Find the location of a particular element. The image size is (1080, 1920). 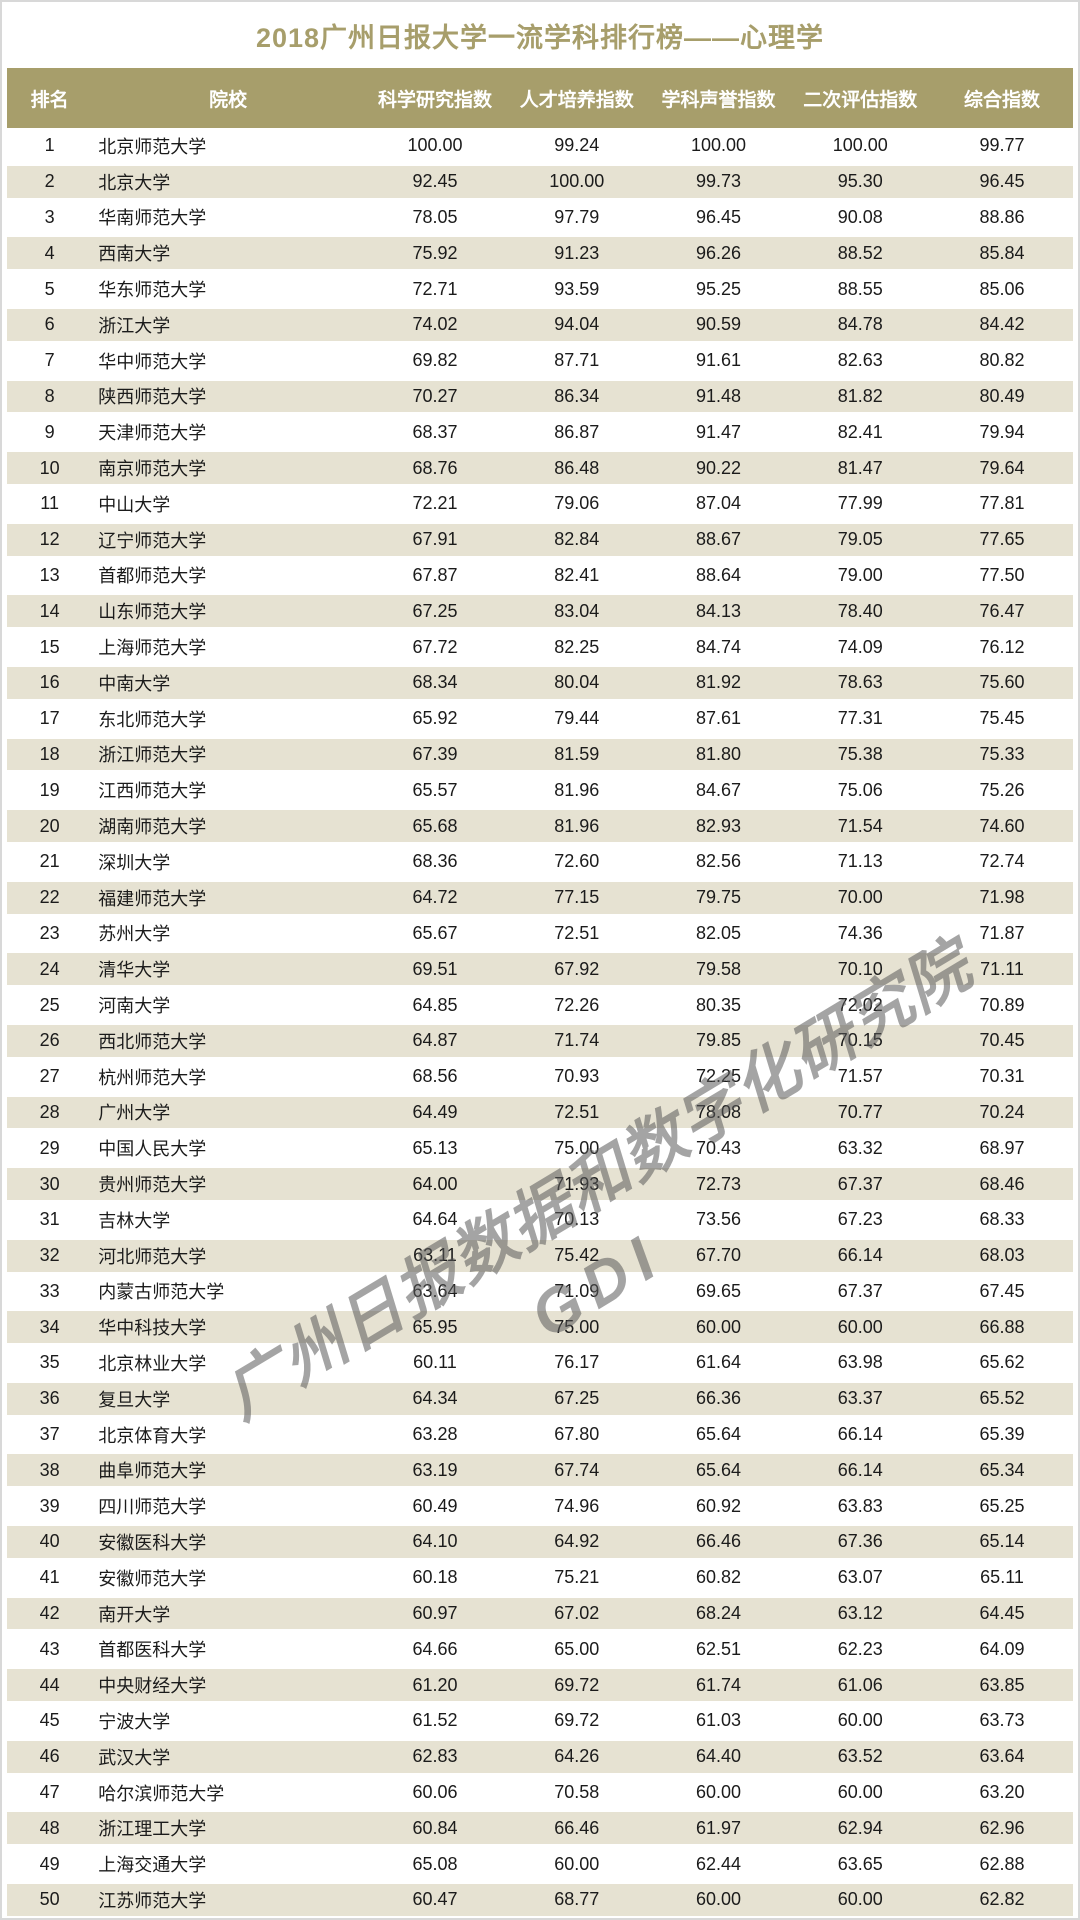

talent-cultivation-index-cell: 71.93 is located at coordinates (577, 1183).